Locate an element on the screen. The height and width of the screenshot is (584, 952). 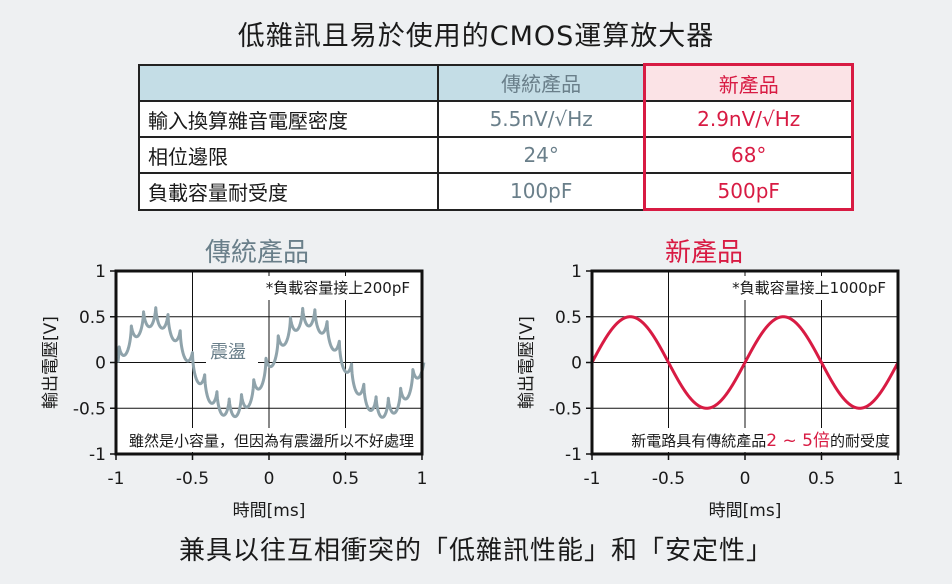
table-row: 輸入換算雜音電壓密度 5.5nV/√Hz 2.9nV/√Hz is located at coordinates (496, 119).